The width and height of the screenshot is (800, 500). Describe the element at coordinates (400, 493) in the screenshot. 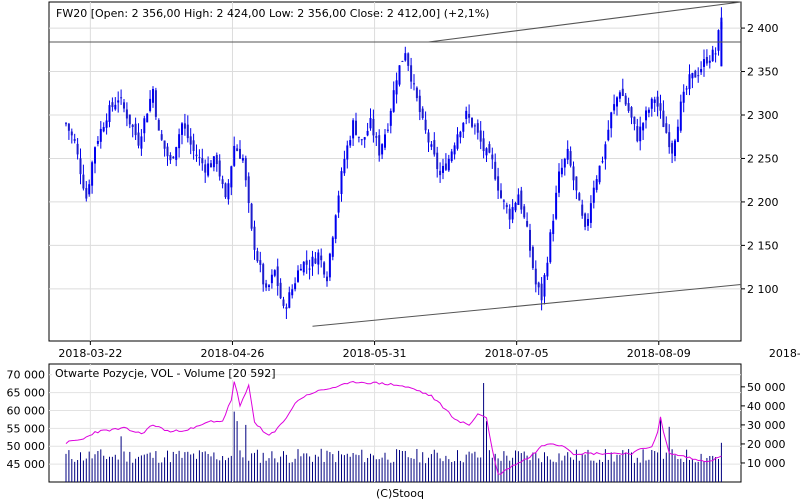

I see `footer-copyright: (C)Stooq` at that location.